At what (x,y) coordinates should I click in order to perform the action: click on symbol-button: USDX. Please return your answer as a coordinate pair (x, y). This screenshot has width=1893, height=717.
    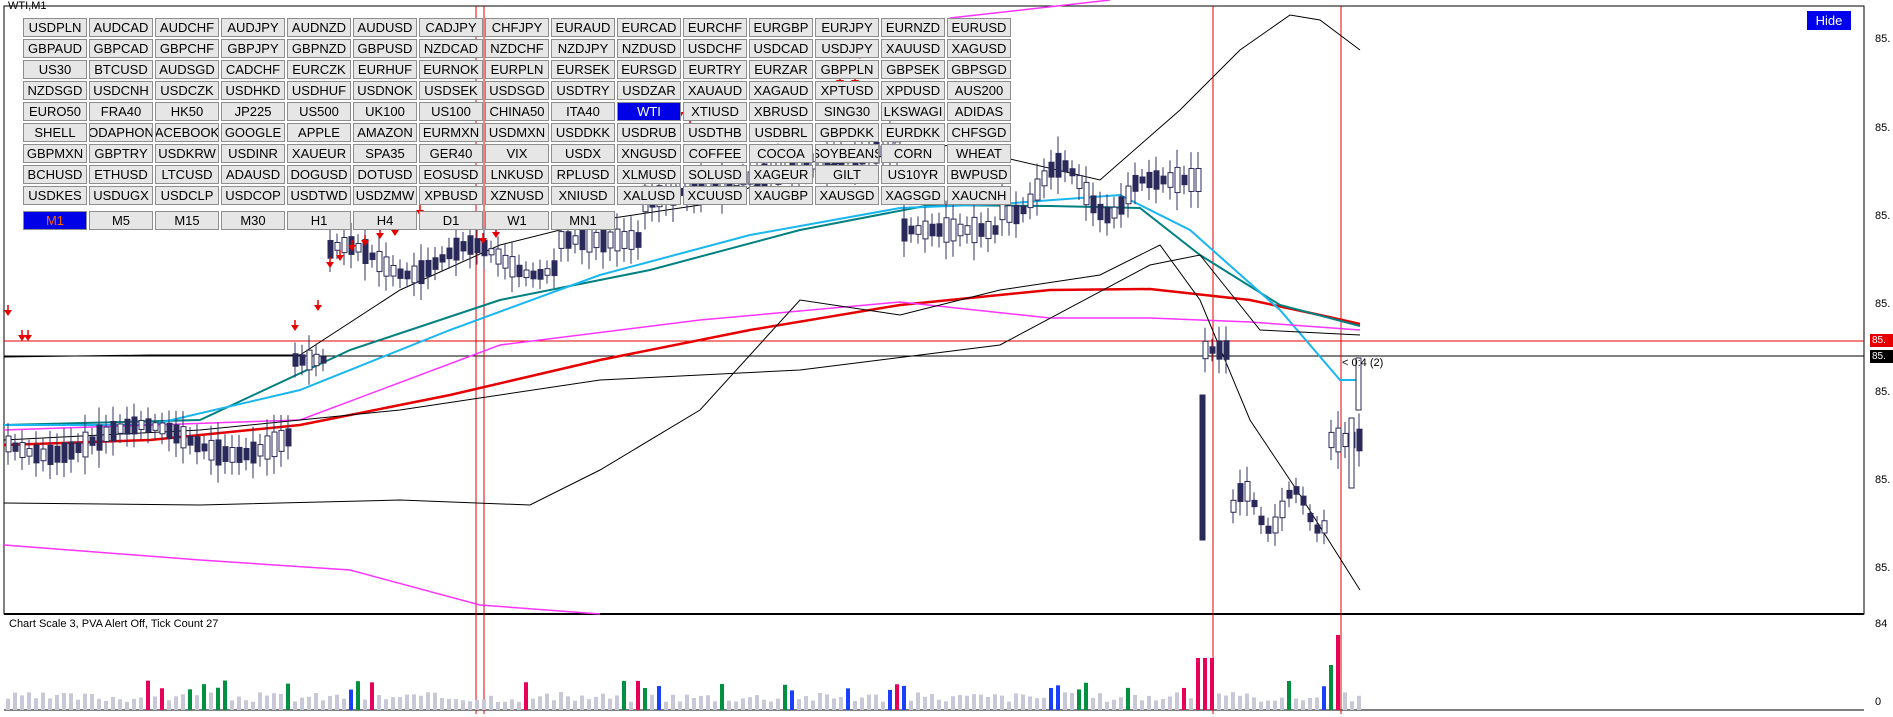
    Looking at the image, I should click on (583, 153).